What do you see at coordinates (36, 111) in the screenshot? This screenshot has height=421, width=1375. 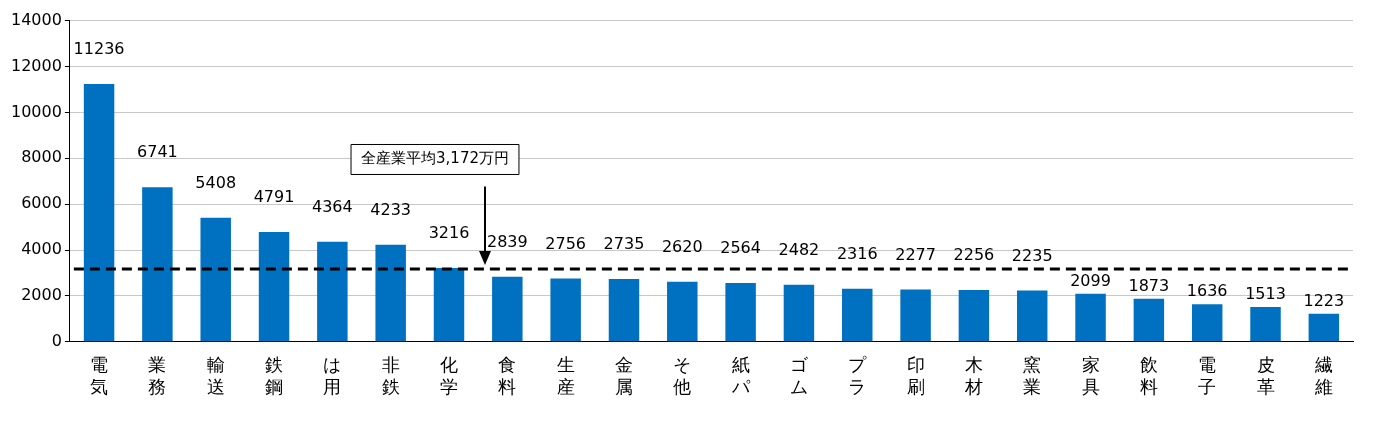 I see `y-tick-label: 10000` at bounding box center [36, 111].